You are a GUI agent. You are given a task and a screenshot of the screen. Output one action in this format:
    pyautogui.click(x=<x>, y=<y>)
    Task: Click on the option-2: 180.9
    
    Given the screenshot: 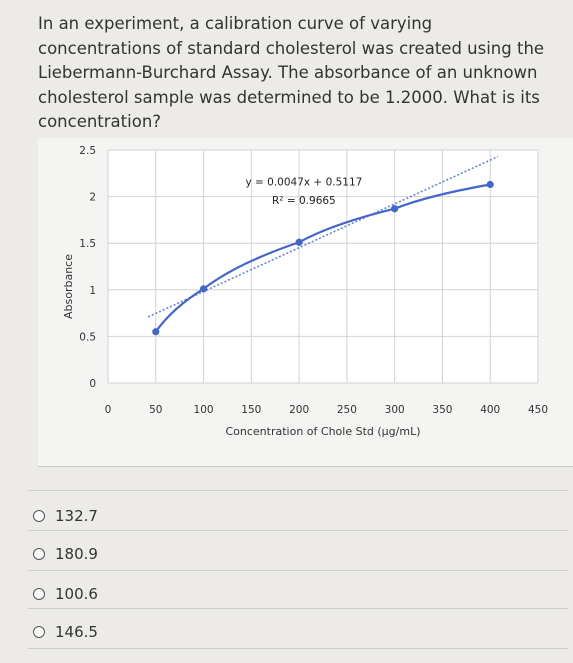 What is the action you would take?
    pyautogui.click(x=65, y=554)
    